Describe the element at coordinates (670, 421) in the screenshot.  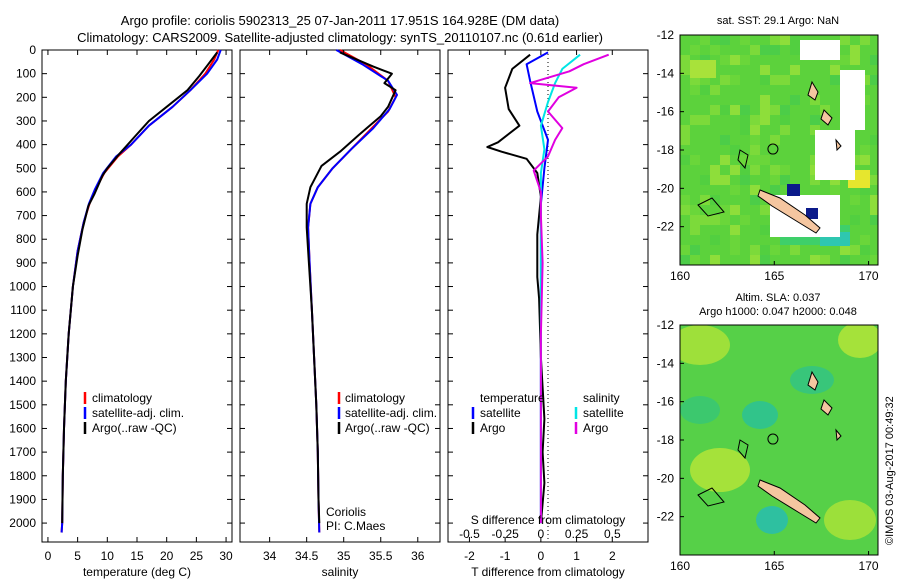
I see `sla-map-y-ticks: -12 -14 -16 -18 -20 -22` at that location.